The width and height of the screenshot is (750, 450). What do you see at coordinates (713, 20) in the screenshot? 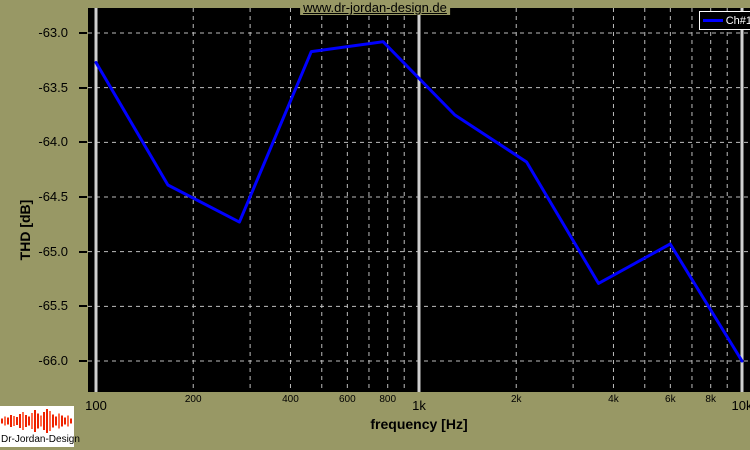
I see `legend-line-swatch` at bounding box center [713, 20].